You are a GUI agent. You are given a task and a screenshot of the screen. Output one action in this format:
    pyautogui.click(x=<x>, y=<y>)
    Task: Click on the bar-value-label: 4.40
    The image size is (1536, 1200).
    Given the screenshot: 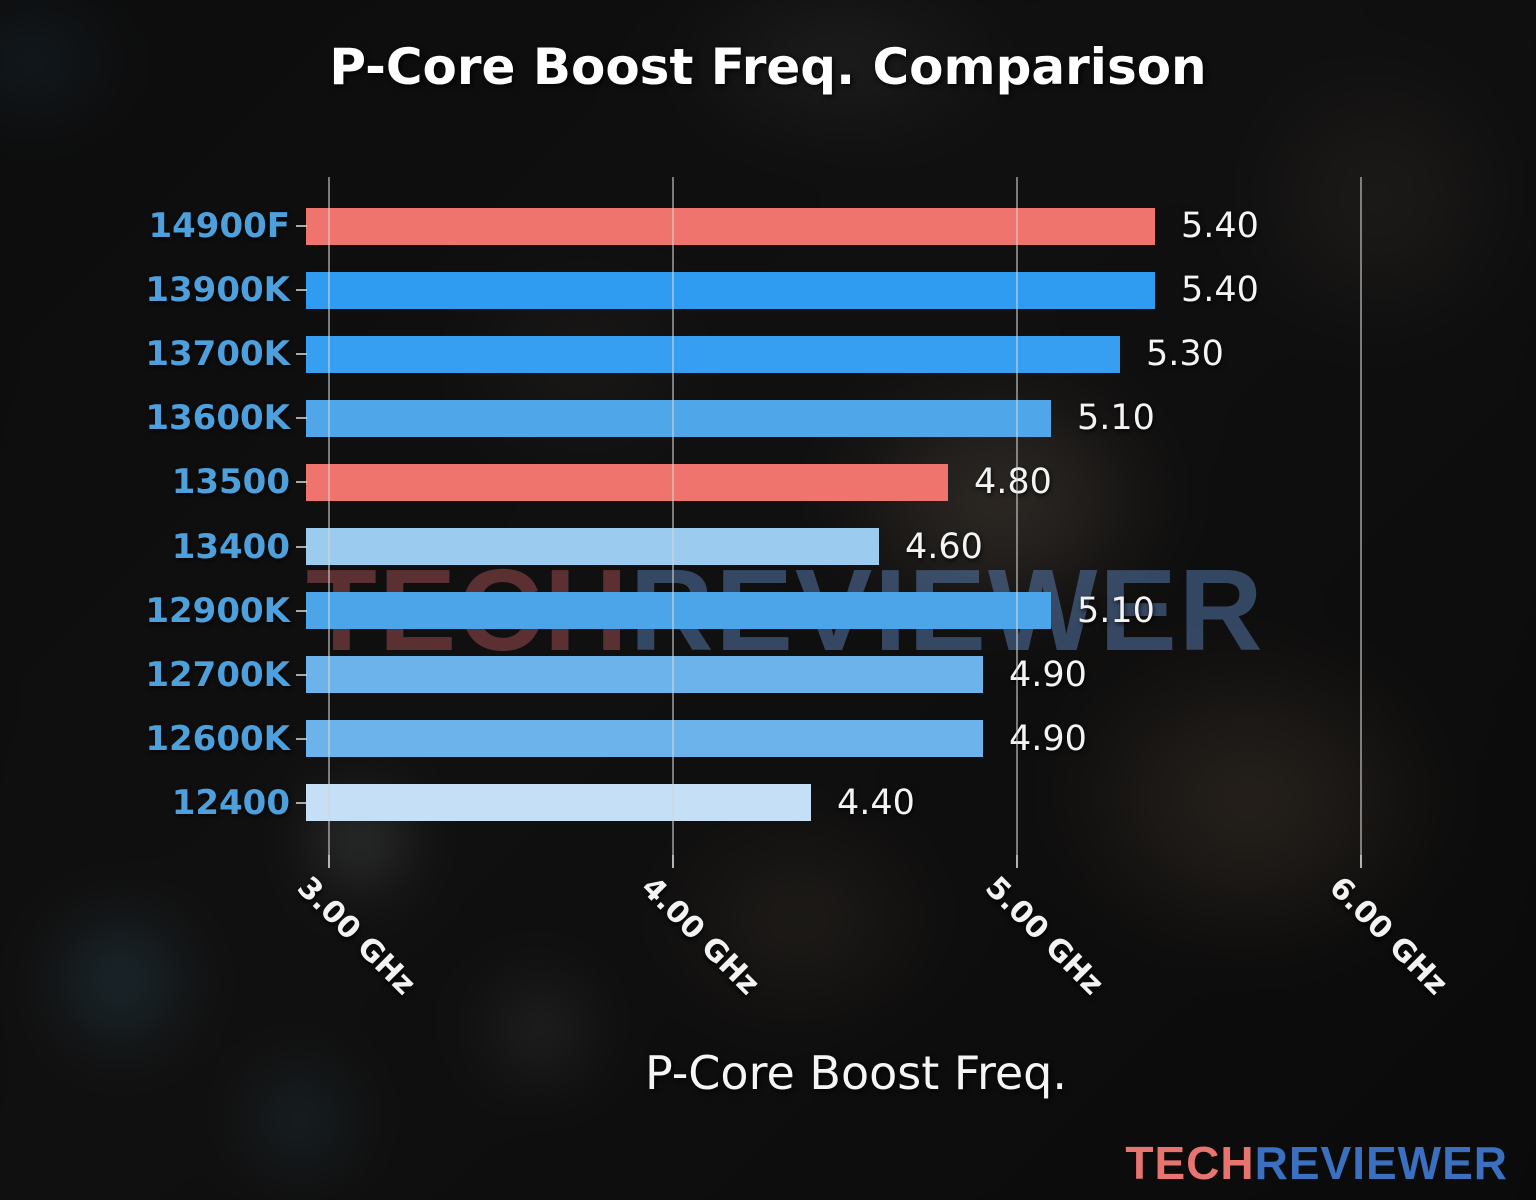 What is the action you would take?
    pyautogui.click(x=876, y=803)
    